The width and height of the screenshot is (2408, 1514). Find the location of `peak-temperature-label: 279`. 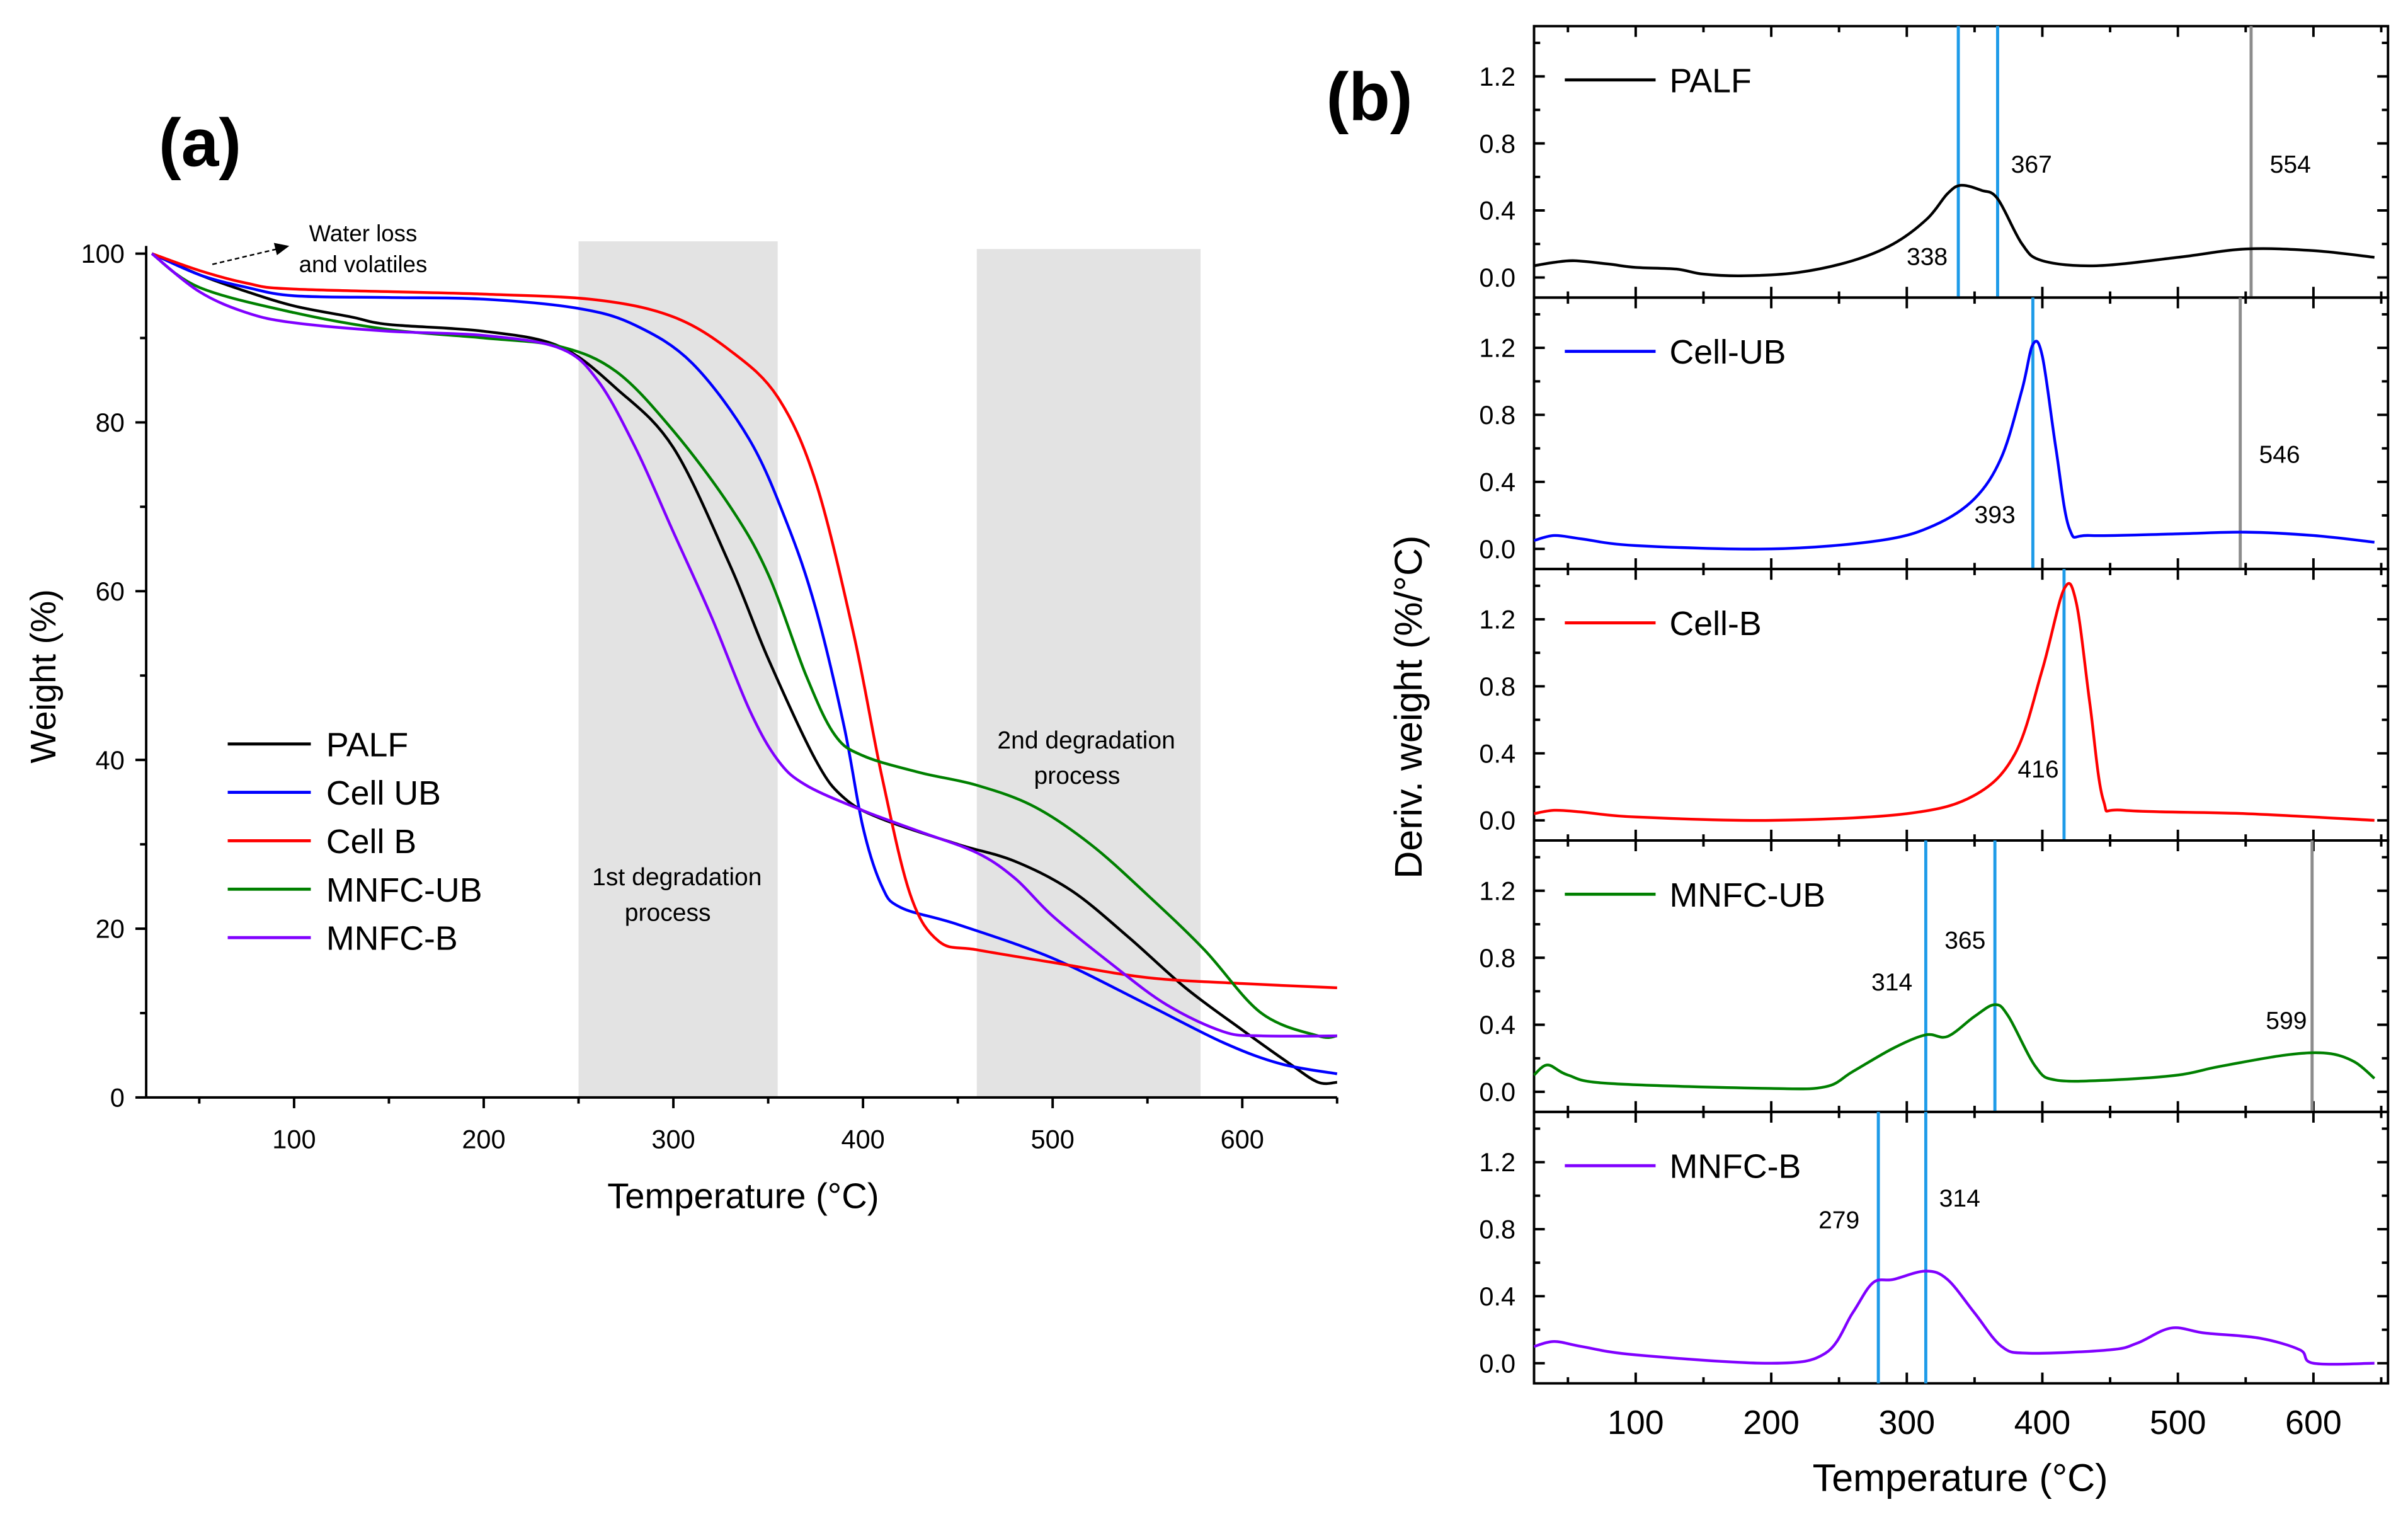

peak-temperature-label: 279 is located at coordinates (1838, 1220).